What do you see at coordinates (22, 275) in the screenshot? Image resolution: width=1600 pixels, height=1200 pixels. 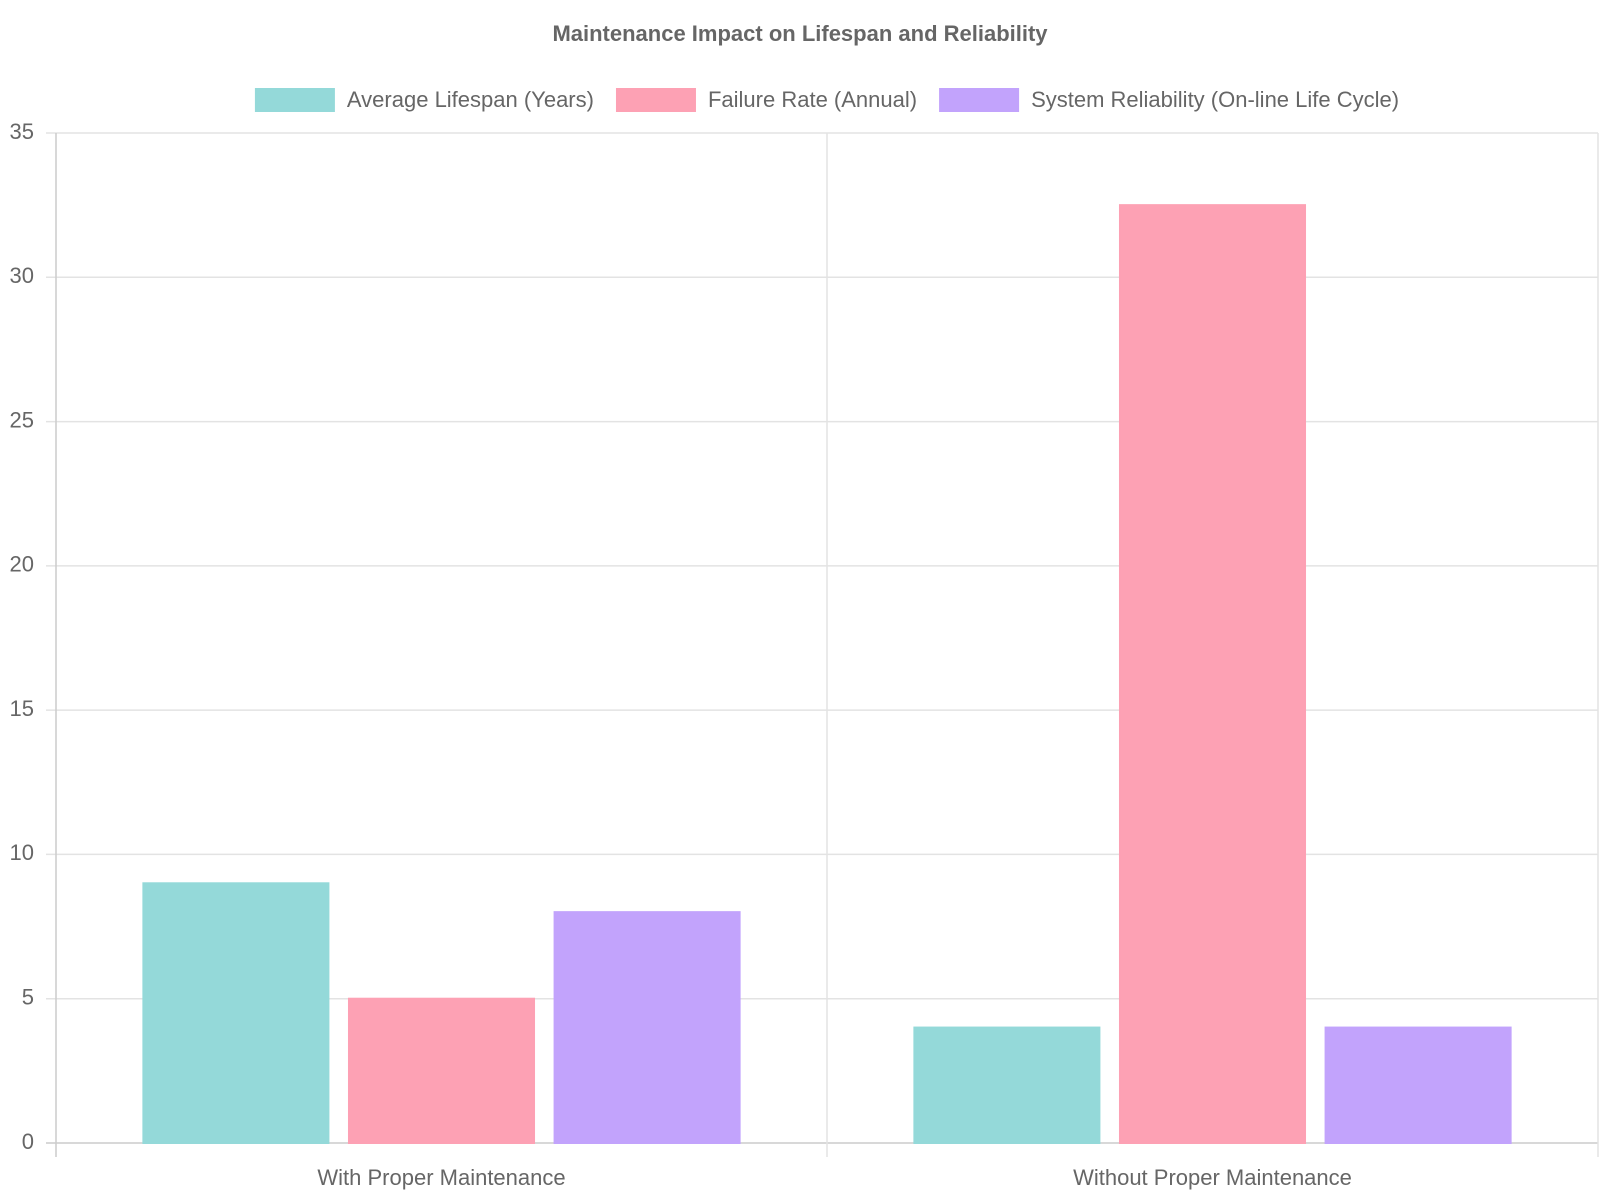 I see `y-tick-label: 30` at bounding box center [22, 275].